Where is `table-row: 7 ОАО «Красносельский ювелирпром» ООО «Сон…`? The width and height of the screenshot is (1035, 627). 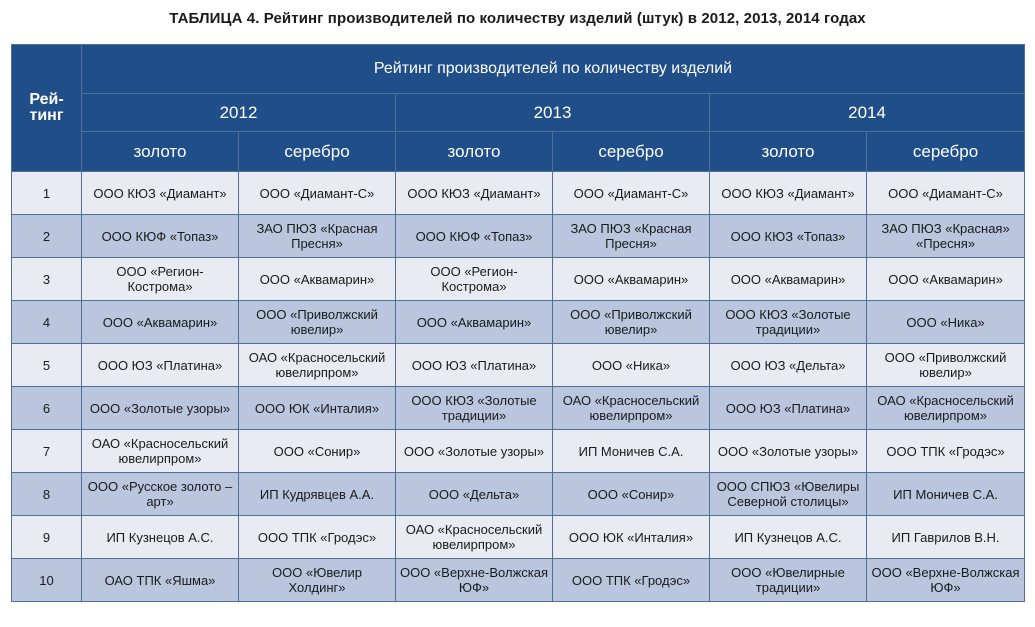
table-row: 7 ОАО «Красносельский ювелирпром» ООО «Сон… is located at coordinates (518, 451).